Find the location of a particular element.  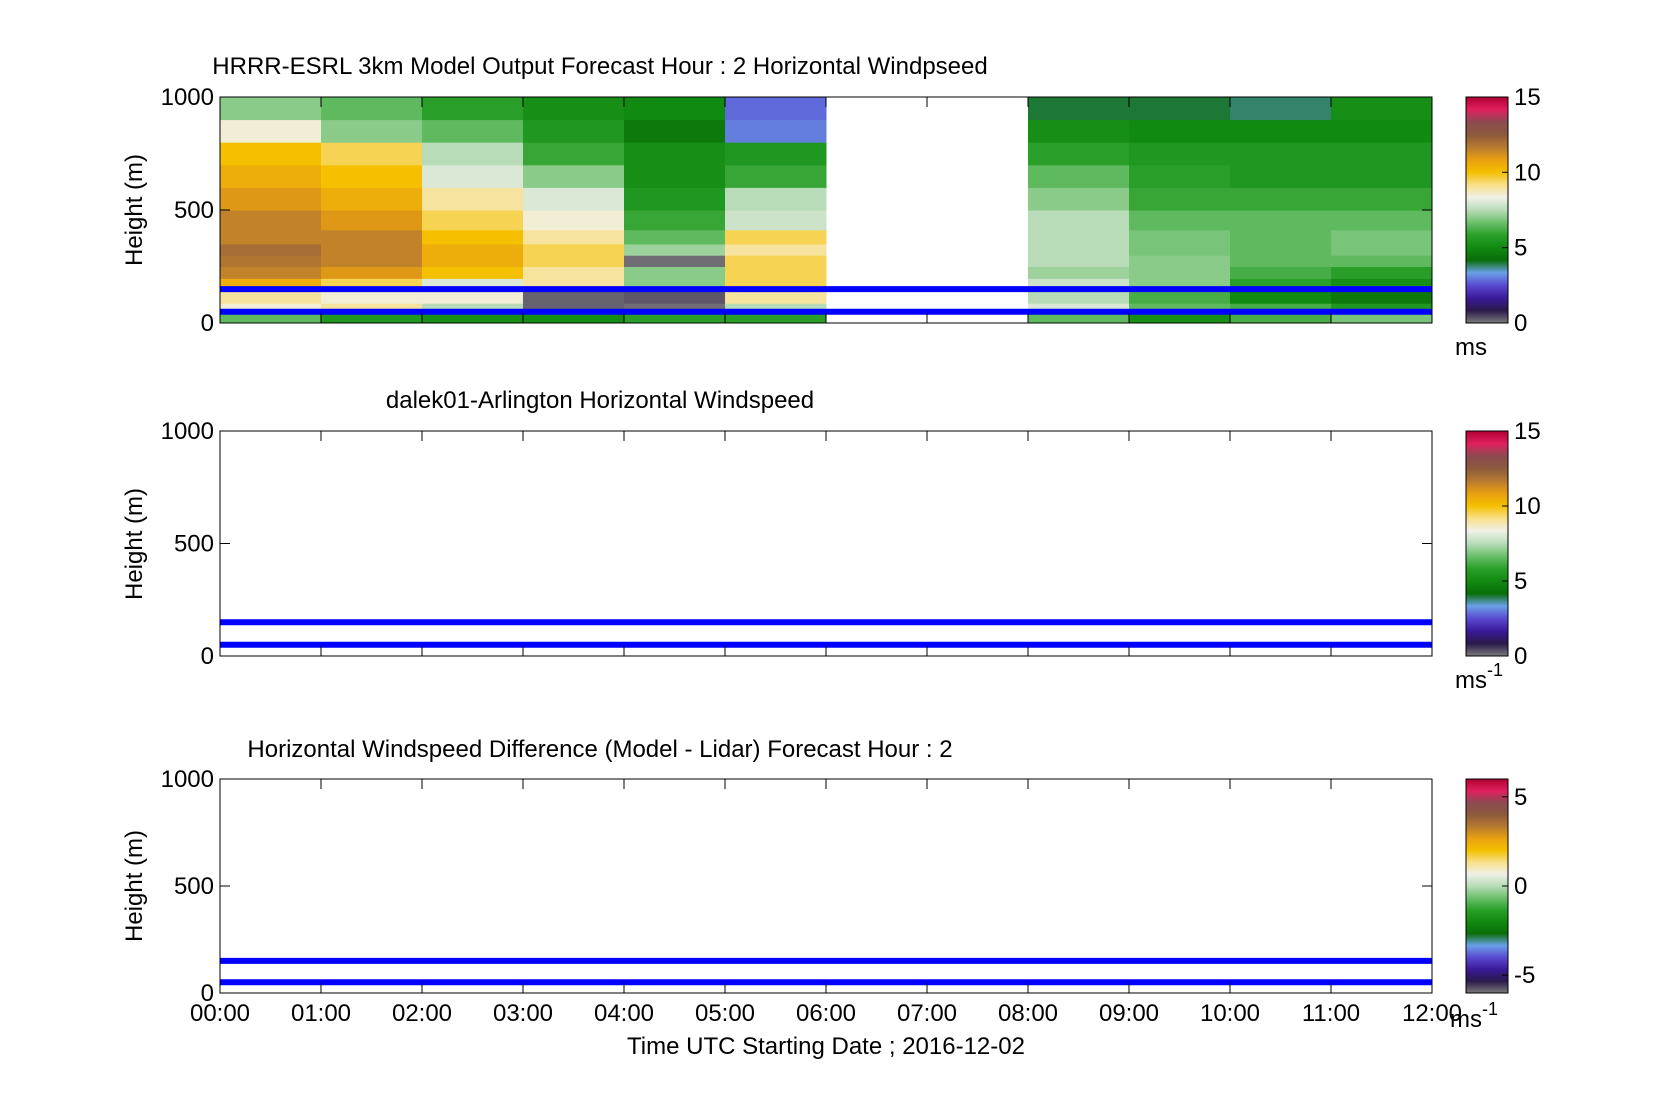

lidar-colorbar: 0 5 10 15 ms-1 is located at coordinates (1498, 556).